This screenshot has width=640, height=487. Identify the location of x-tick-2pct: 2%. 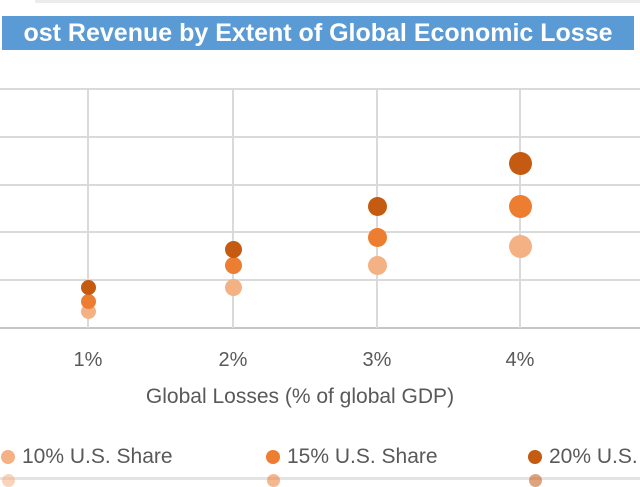
(233, 360).